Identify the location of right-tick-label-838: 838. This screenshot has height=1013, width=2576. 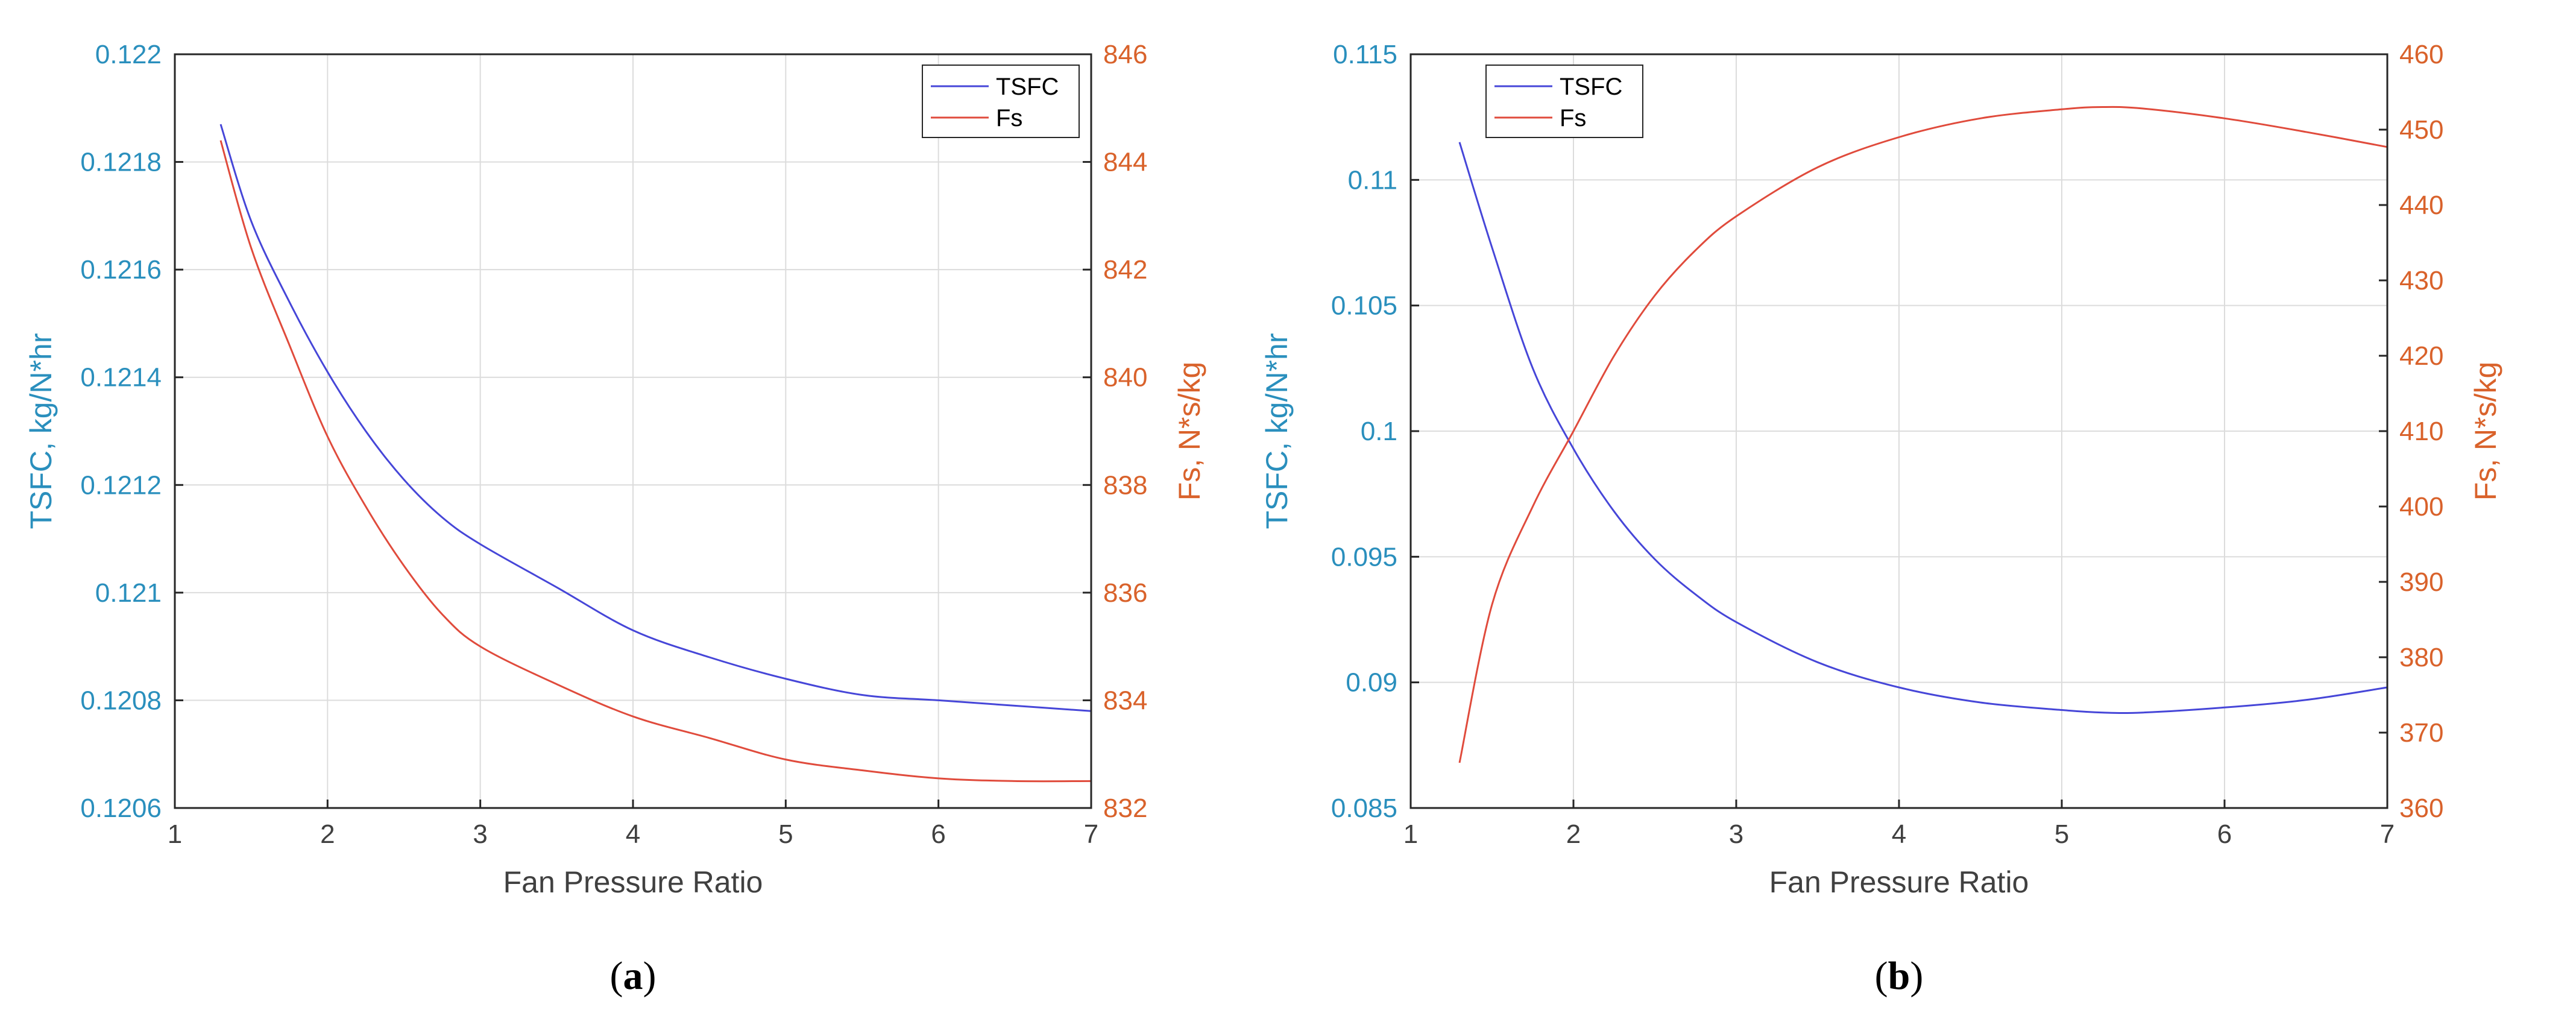
(1125, 485).